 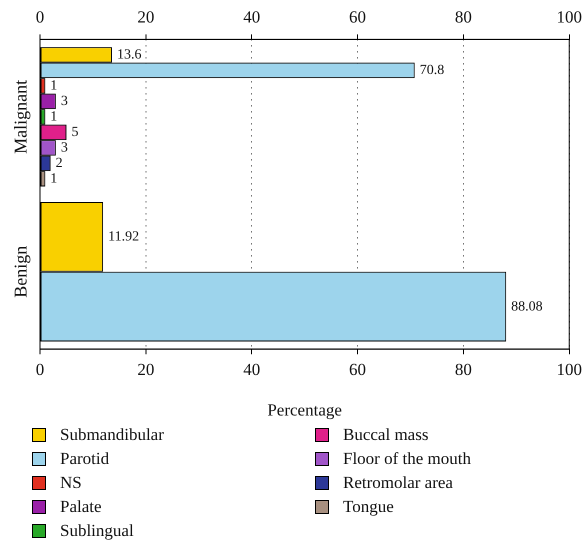 What do you see at coordinates (463, 369) in the screenshot?
I see `x-tick-label: 80` at bounding box center [463, 369].